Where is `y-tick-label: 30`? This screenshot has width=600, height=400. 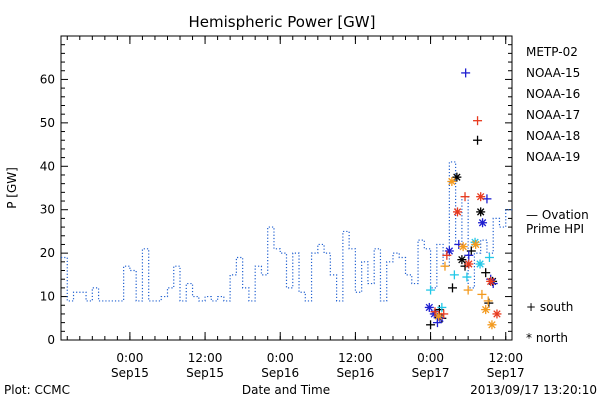 y-tick-label: 30 is located at coordinates (47, 210).